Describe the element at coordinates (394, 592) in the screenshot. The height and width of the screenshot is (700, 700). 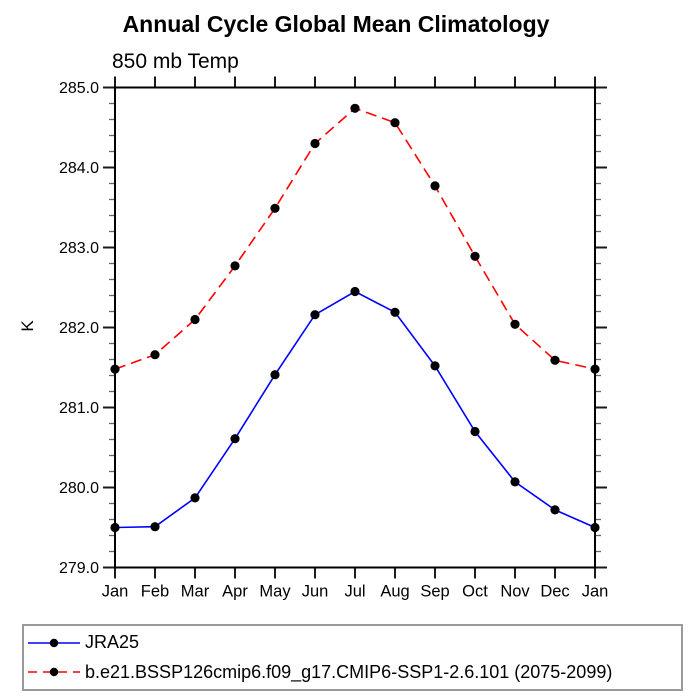
I see `x-tick-label: Aug` at that location.